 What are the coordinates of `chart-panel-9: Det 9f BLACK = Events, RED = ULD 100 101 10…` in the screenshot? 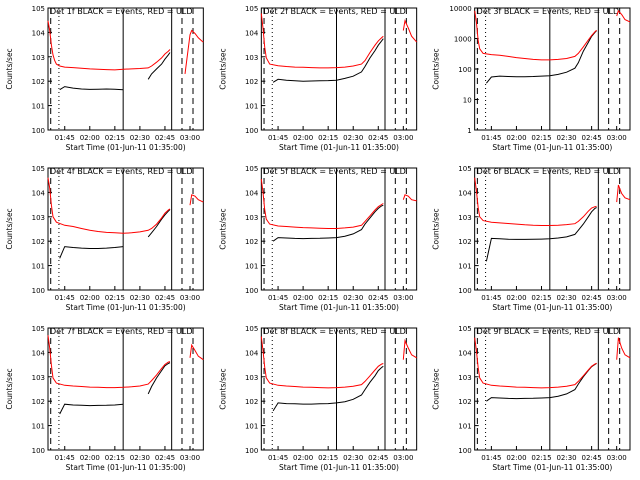 It's located at (531, 398).